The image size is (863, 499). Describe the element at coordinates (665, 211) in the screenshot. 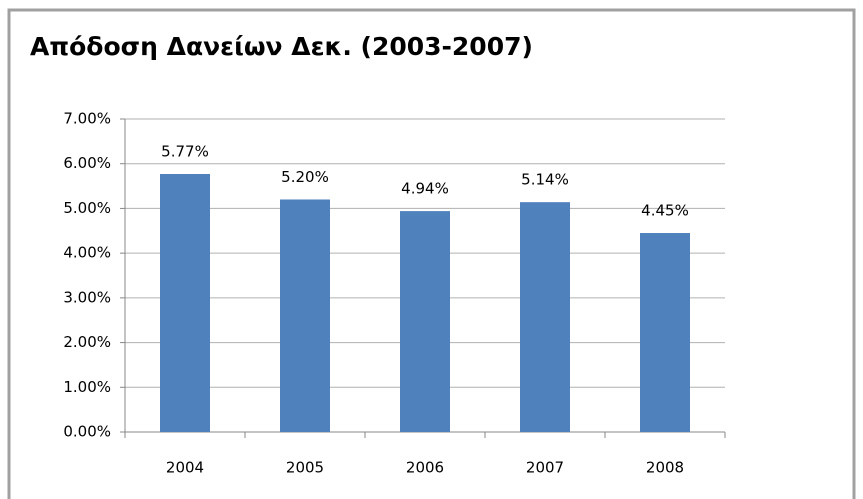

I see `data-label: 4.45%` at that location.